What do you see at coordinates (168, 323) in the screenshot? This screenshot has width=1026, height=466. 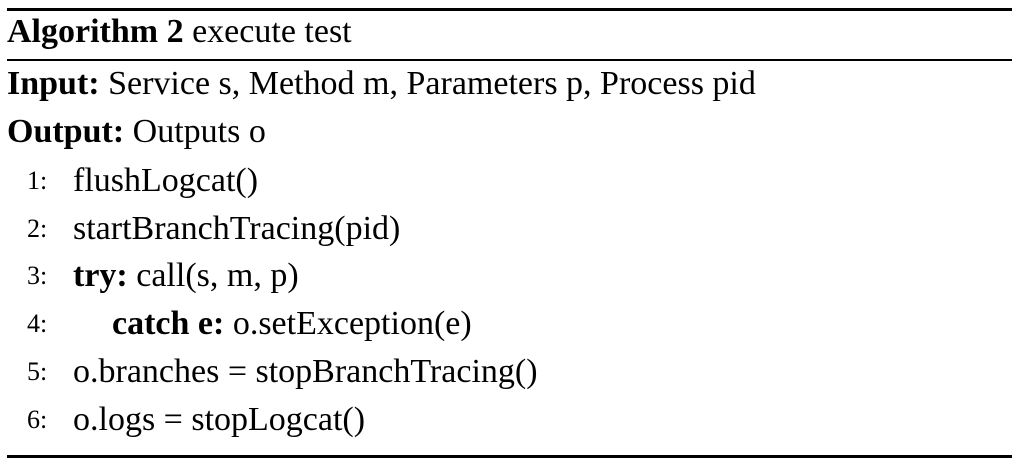 I see `step-keyword-catch: catch e:` at bounding box center [168, 323].